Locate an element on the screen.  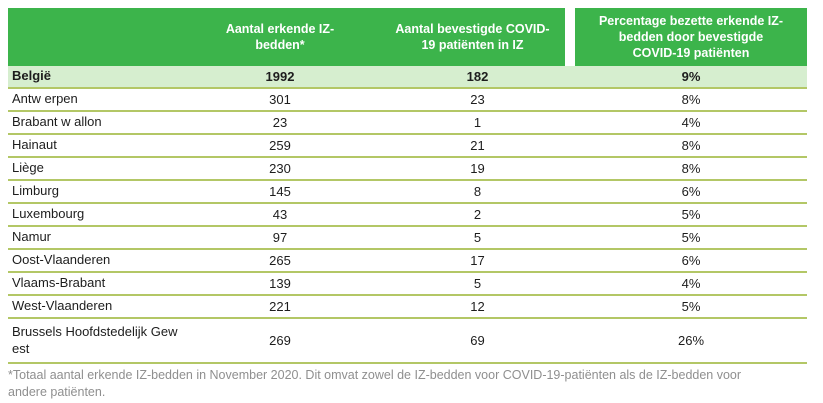
region-cell: Liège is located at coordinates (28, 168).